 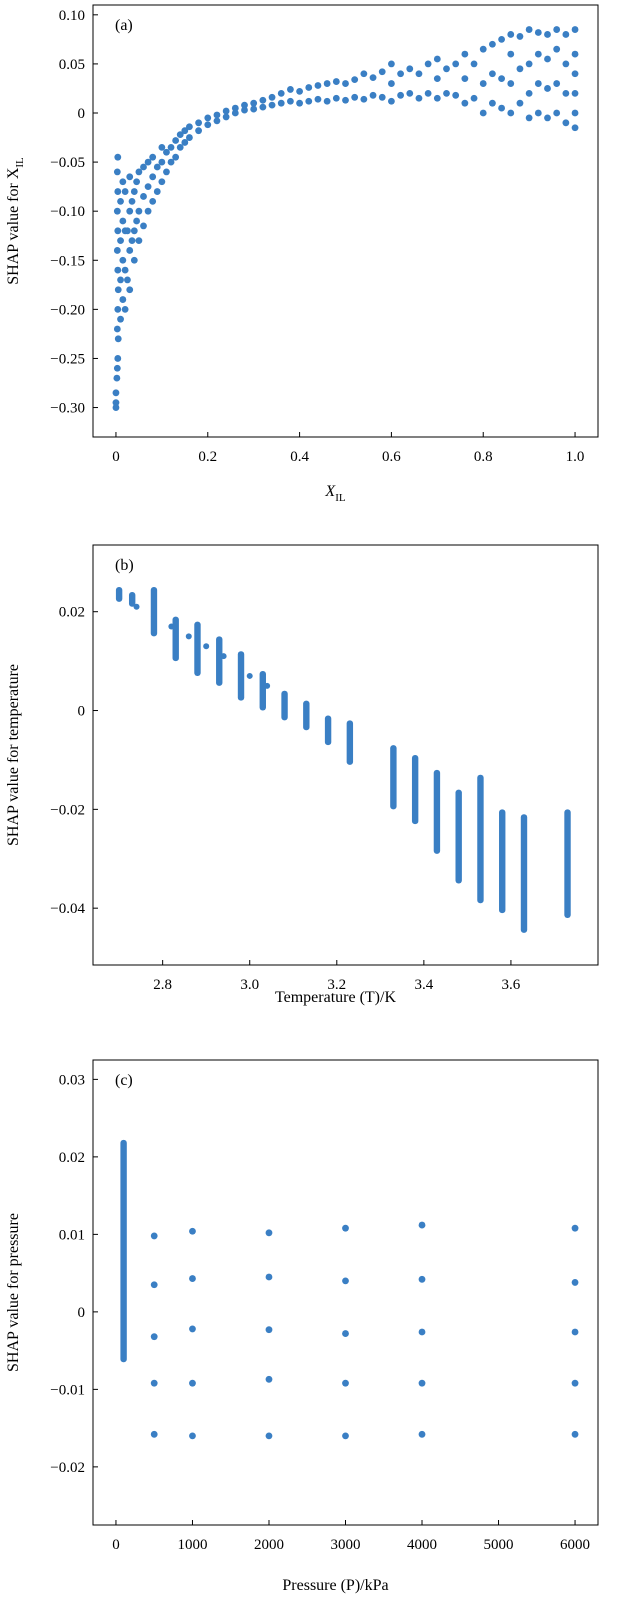 What do you see at coordinates (67, 810) in the screenshot?
I see `y-tick-label: −0.02` at bounding box center [67, 810].